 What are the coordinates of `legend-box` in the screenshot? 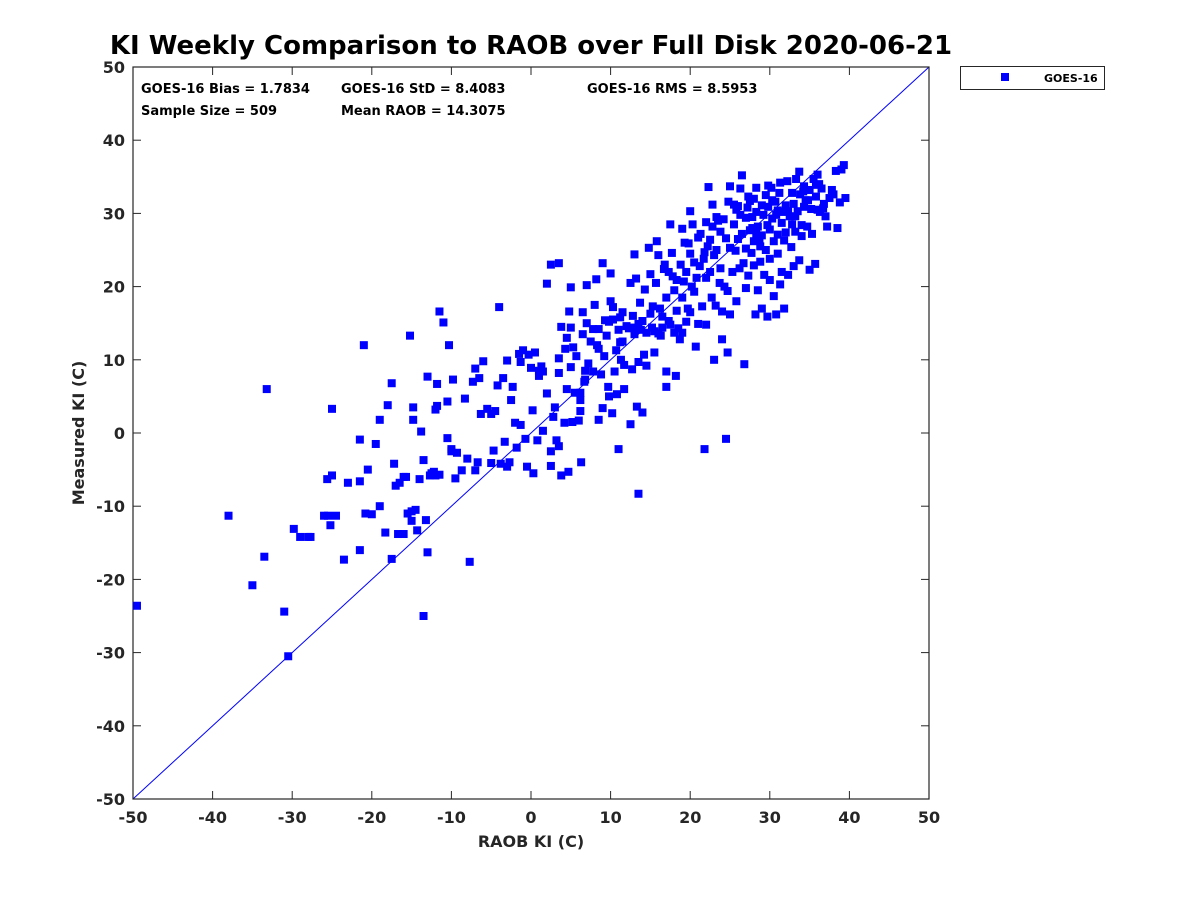 It's located at (1032, 78).